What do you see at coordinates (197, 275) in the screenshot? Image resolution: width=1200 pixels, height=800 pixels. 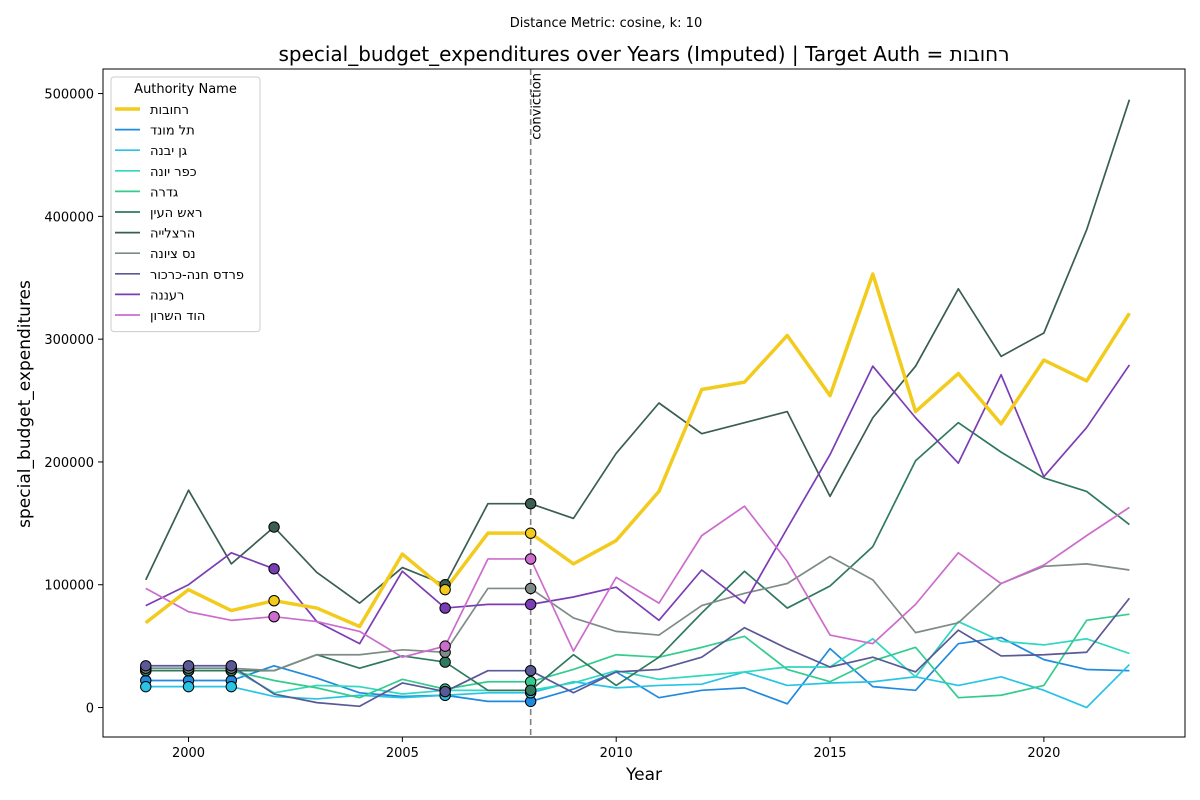 I see `legend-label: פרדס חנה-כרכור` at bounding box center [197, 275].